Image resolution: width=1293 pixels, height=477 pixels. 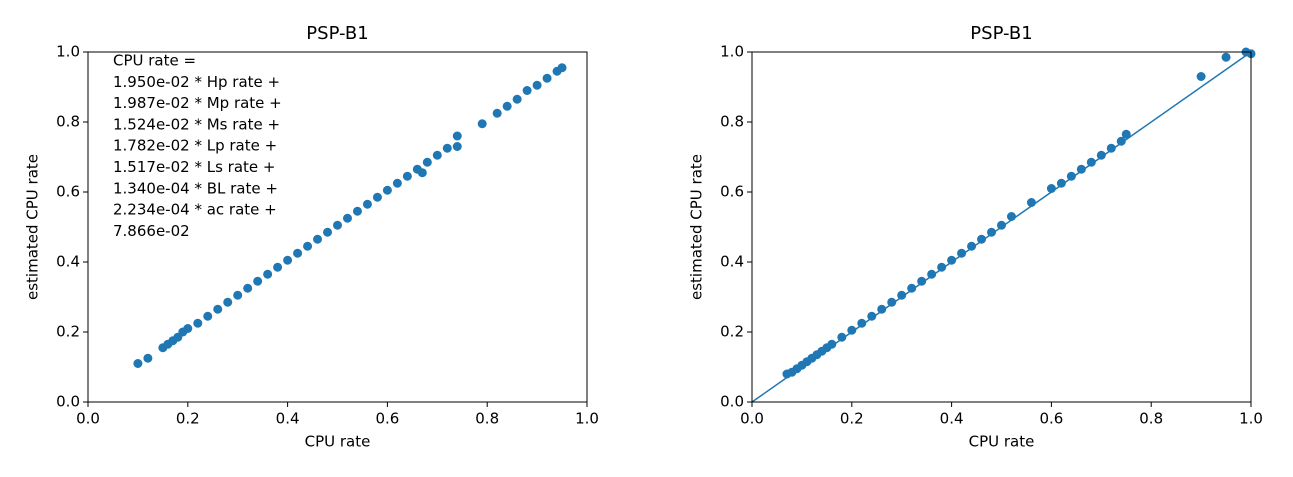 I want to click on annotation-line: 1.340e-04 * BL rate +, so click(x=195, y=188).